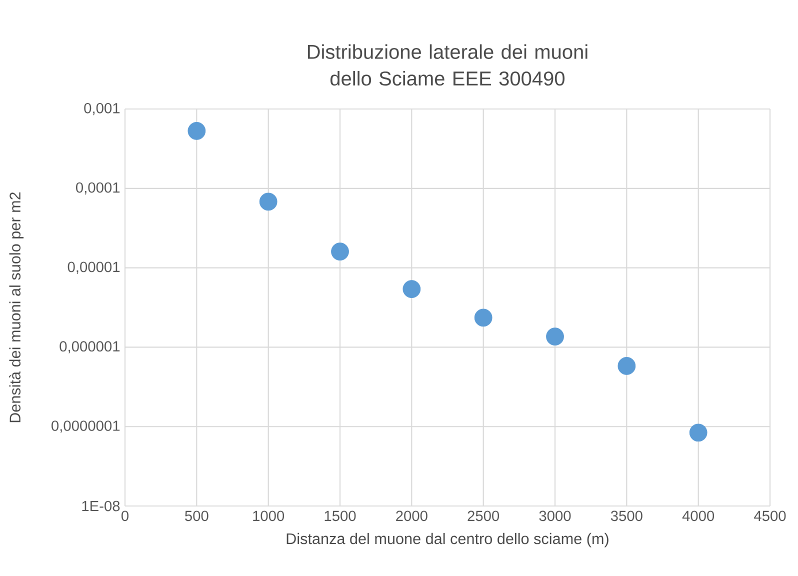  Describe the element at coordinates (101, 506) in the screenshot. I see `y-tick-label: 1E-08` at that location.